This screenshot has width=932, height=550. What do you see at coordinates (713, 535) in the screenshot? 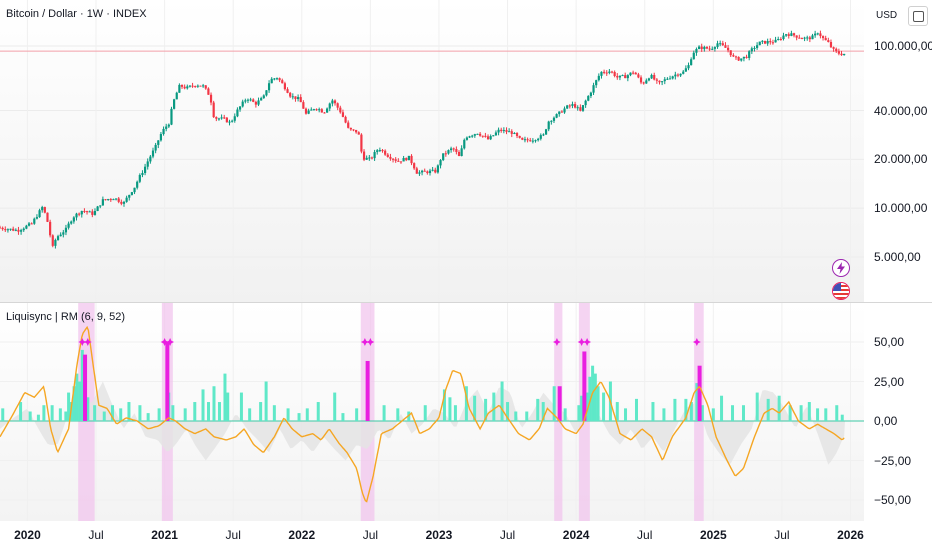
I see `time-label: 2025` at bounding box center [713, 535].